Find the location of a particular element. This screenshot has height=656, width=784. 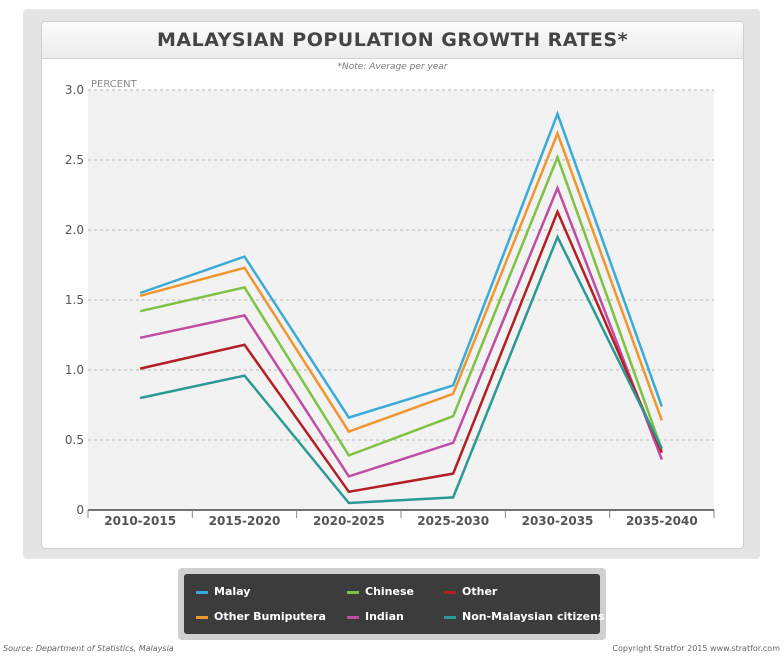

x-tick-label: 2020-2025 is located at coordinates (349, 521).